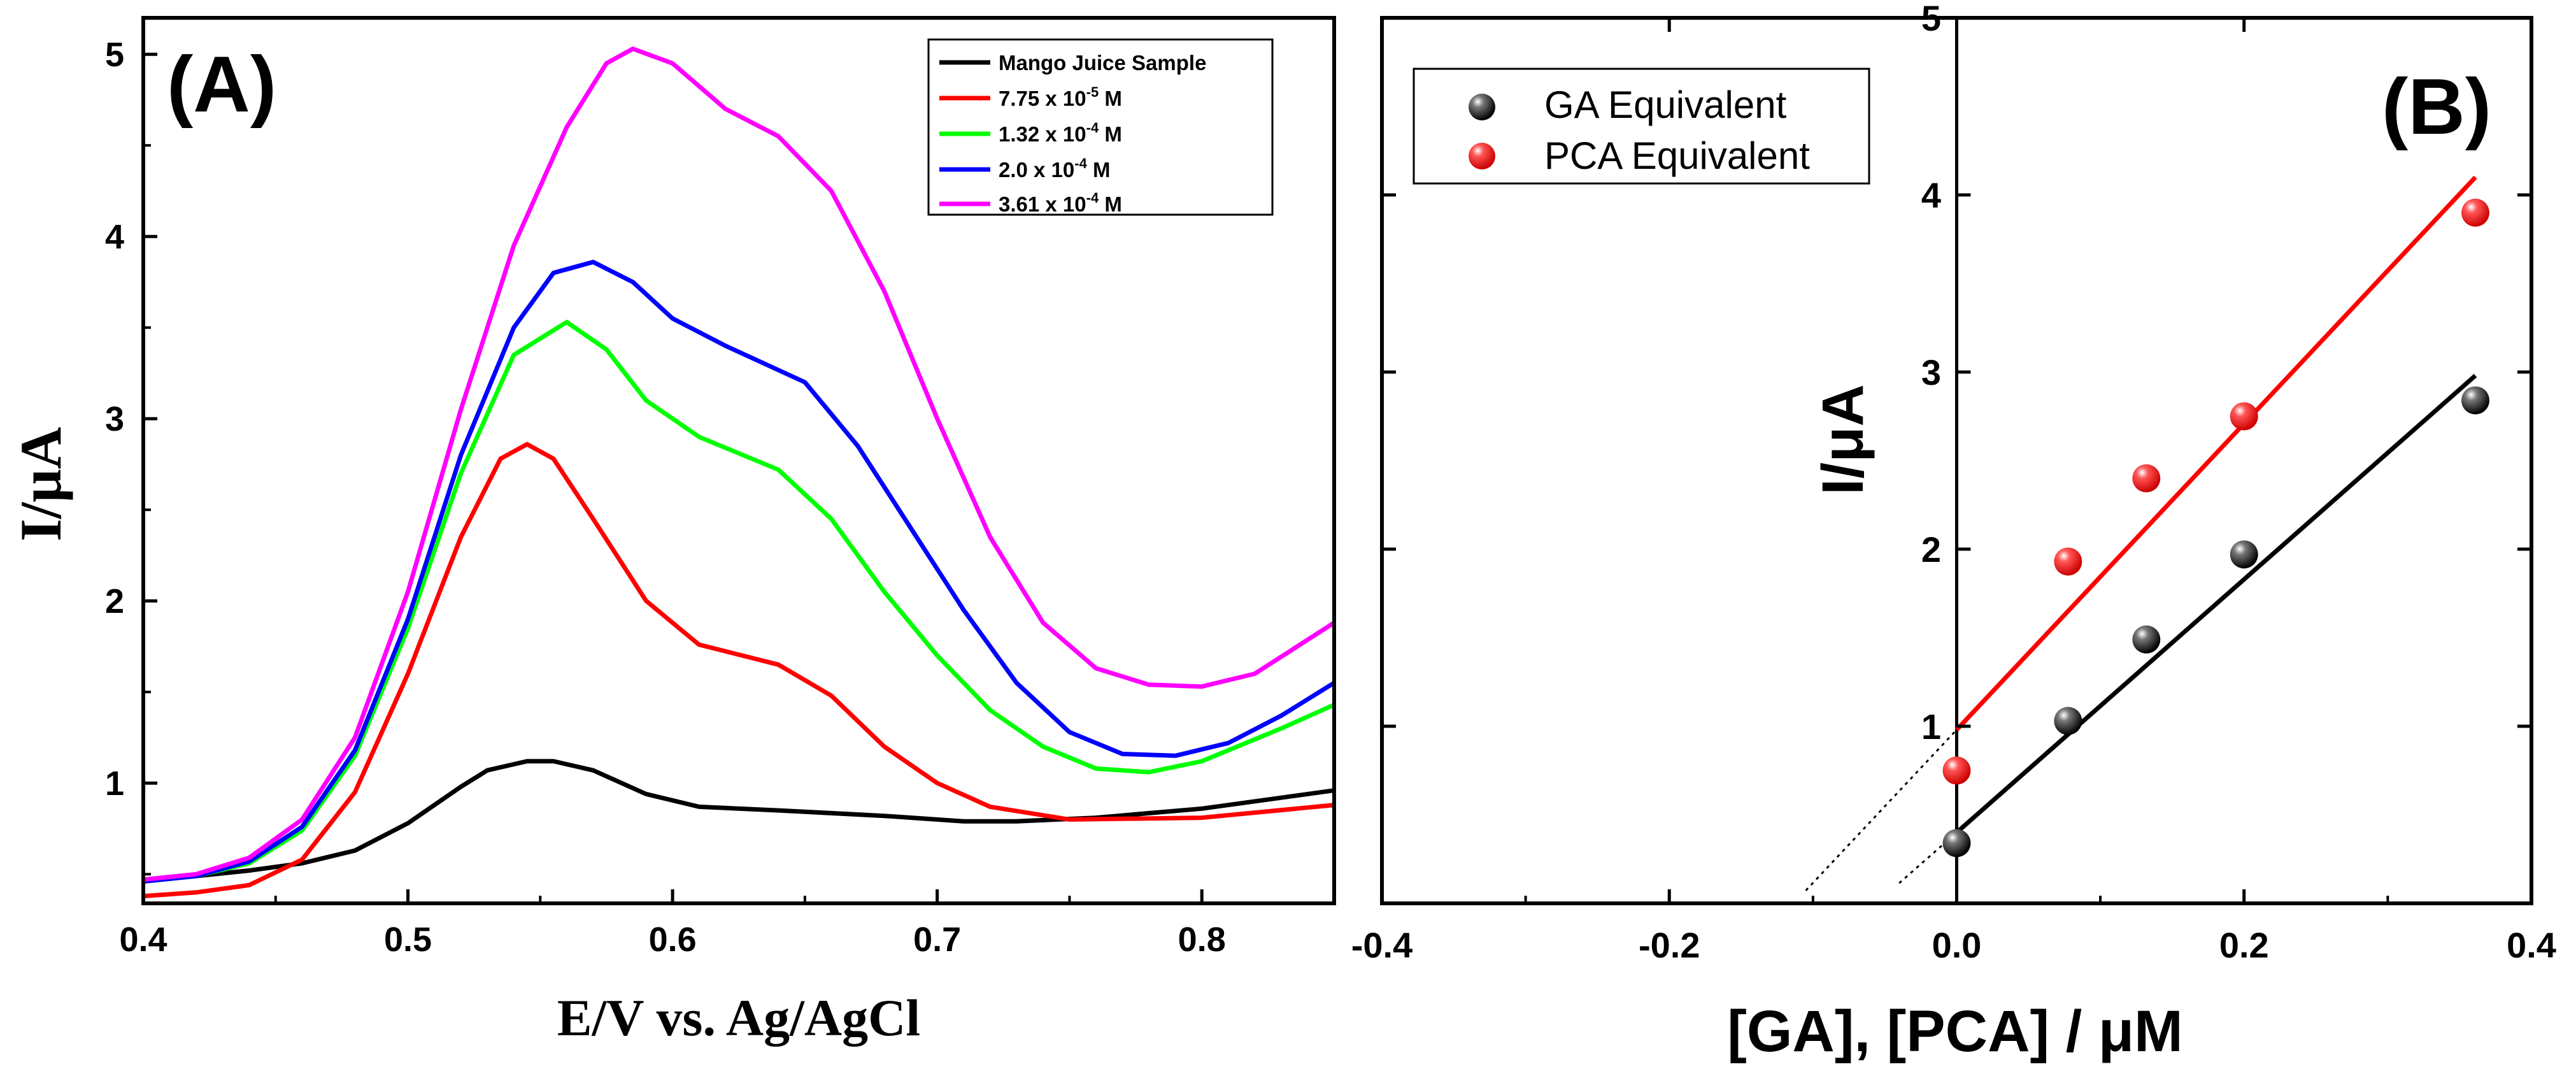 The image size is (2576, 1083). I want to click on legend-item-1-32e-4: 1.32 x 10-4 M, so click(1031, 133).